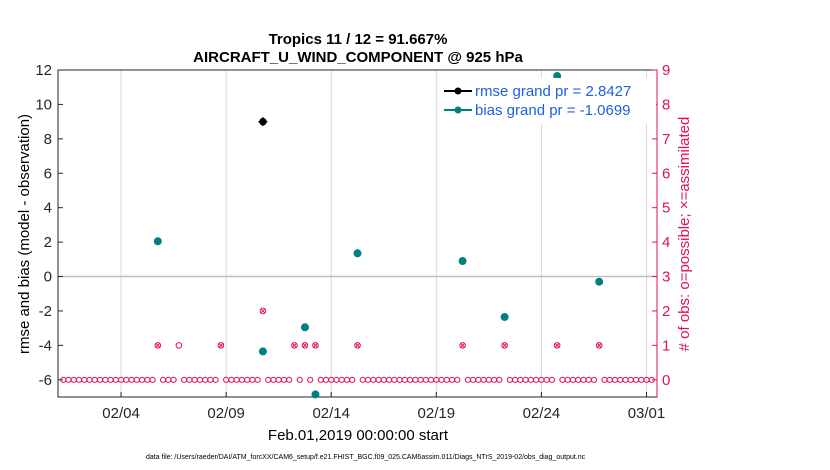  I want to click on y-tick-label: -2, so click(45, 311).